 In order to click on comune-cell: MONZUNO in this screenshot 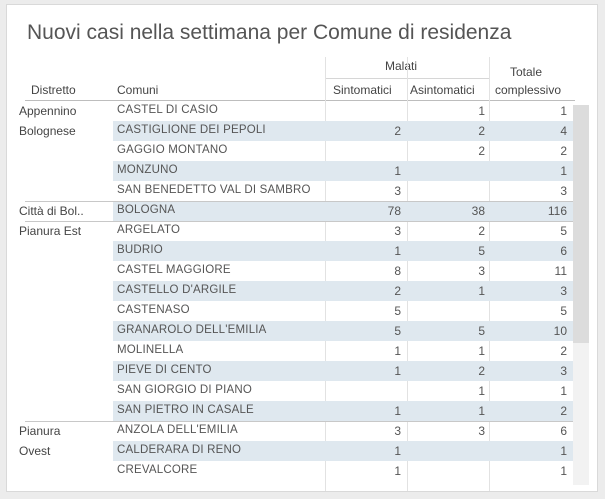, I will do `click(147, 170)`.